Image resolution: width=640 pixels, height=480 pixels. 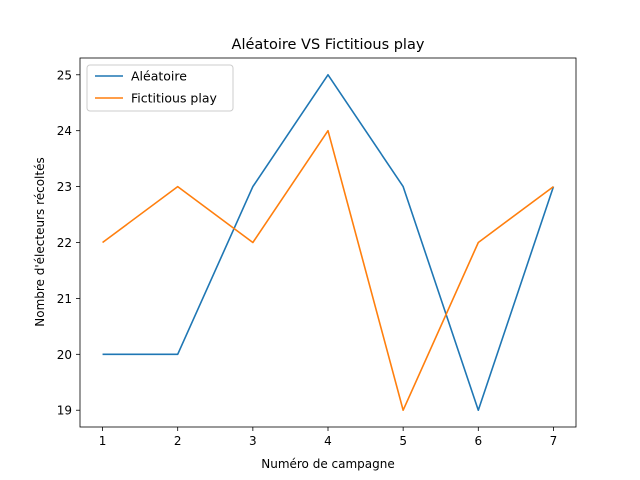 I want to click on y-tick-label: 19, so click(x=64, y=411).